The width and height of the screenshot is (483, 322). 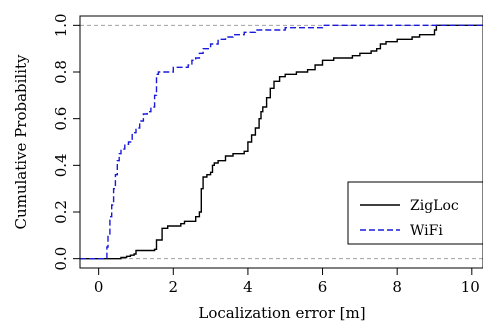 I want to click on y-tick-label: 0.2, so click(x=61, y=212).